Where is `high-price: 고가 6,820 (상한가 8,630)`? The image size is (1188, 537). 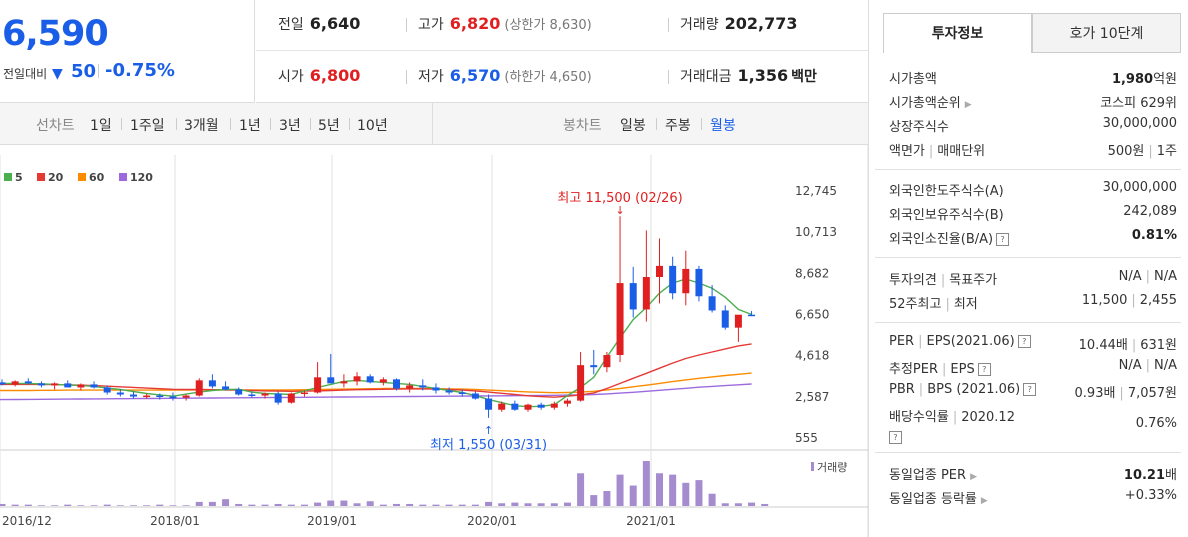
high-price: 고가 6,820 (상한가 8,630) is located at coordinates (505, 23).